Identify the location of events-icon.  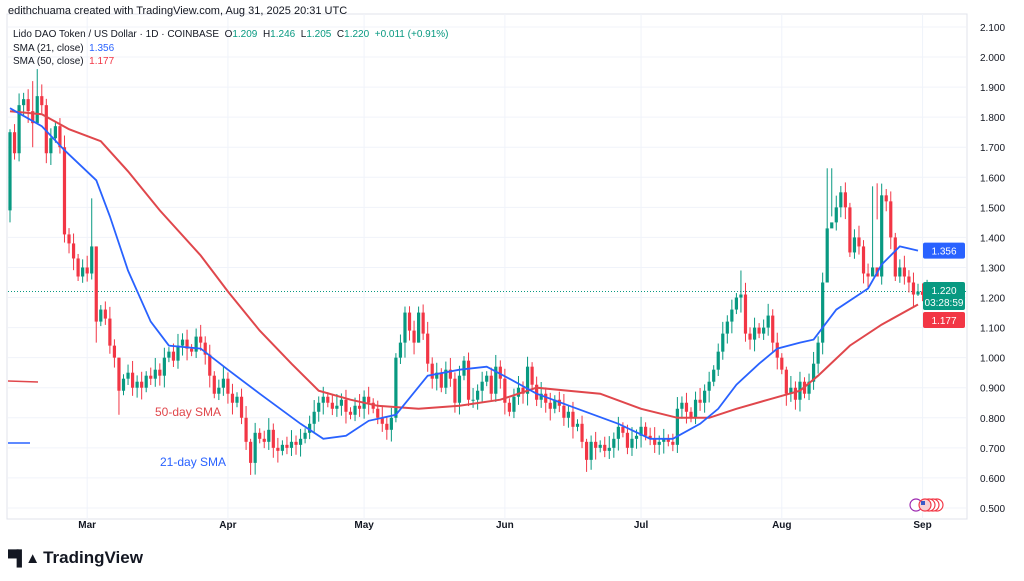
(926, 505).